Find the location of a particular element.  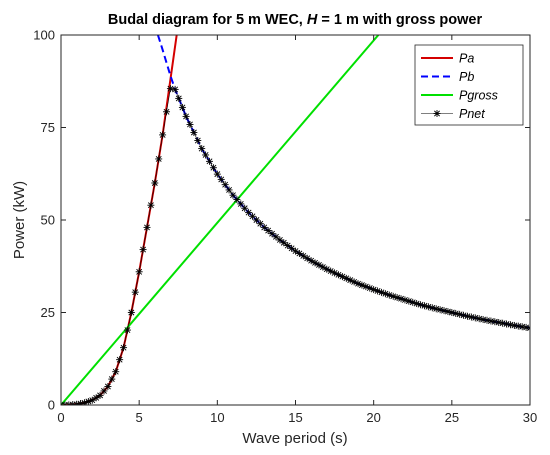

legend: Pa Pb Pgross Pnet is located at coordinates (469, 85).